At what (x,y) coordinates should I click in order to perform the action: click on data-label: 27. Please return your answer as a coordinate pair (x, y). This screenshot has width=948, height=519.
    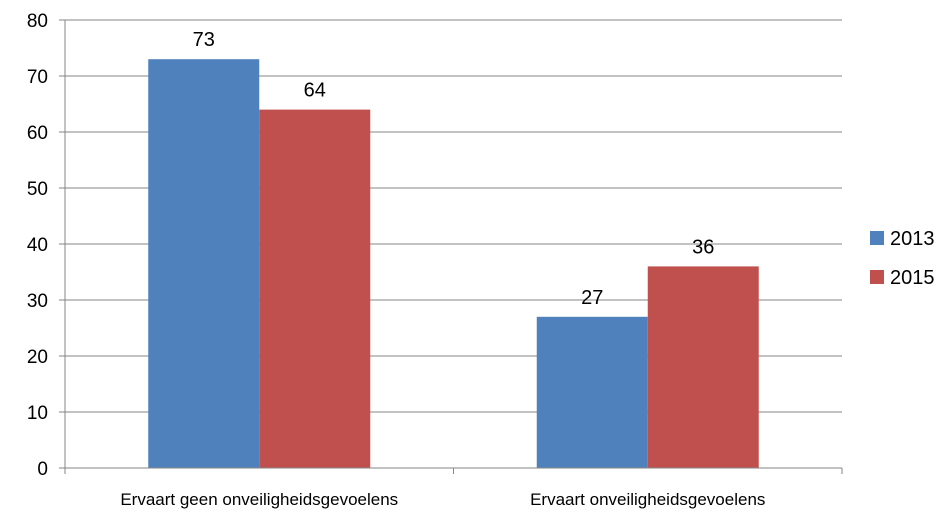
    Looking at the image, I should click on (592, 298).